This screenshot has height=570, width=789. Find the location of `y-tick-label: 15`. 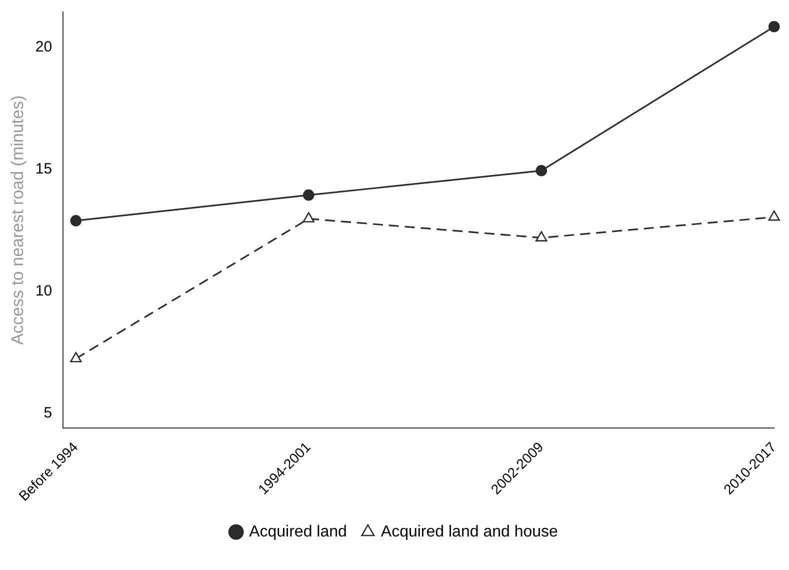

y-tick-label: 15 is located at coordinates (43, 169).